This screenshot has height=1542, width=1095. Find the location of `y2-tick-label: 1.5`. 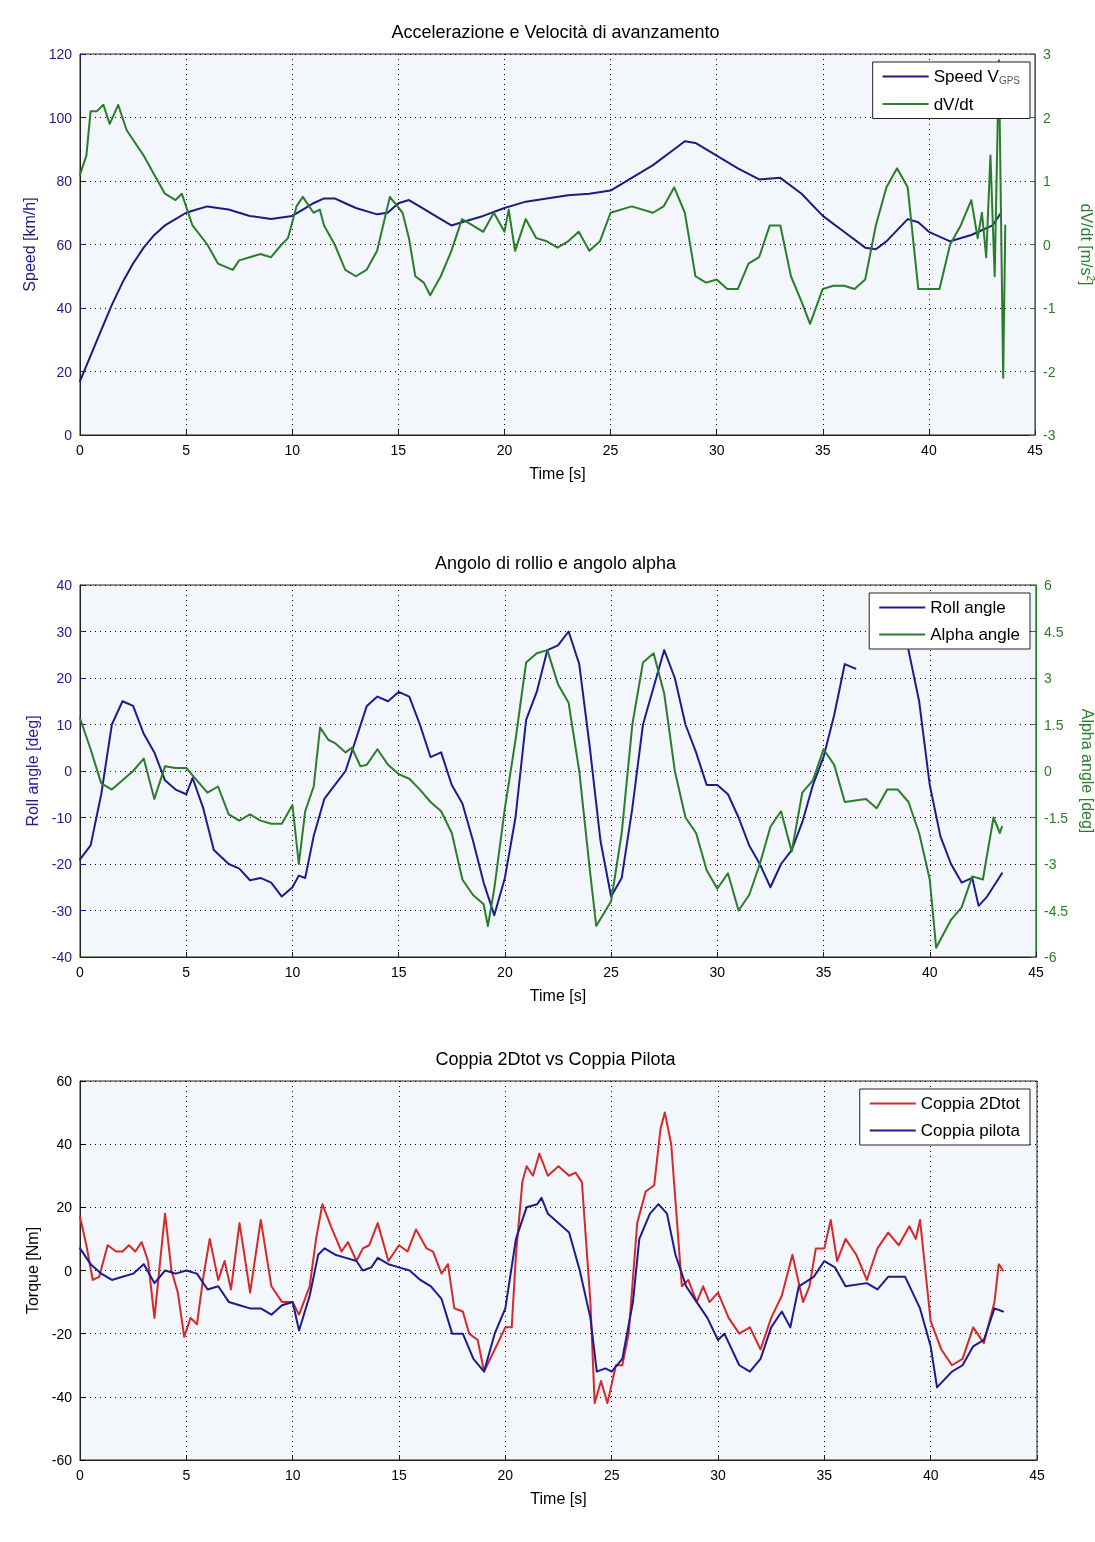

y2-tick-label: 1.5 is located at coordinates (1053, 724).